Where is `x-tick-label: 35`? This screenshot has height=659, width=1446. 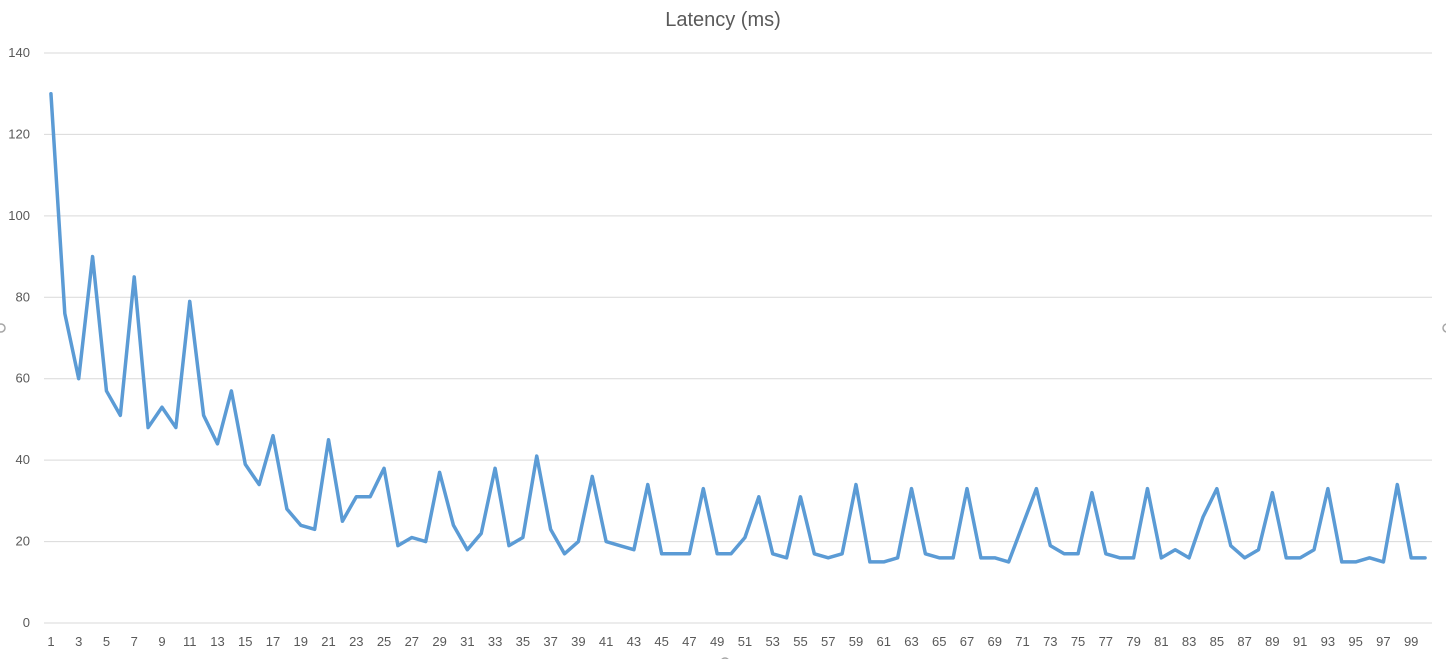
x-tick-label: 35 is located at coordinates (523, 641).